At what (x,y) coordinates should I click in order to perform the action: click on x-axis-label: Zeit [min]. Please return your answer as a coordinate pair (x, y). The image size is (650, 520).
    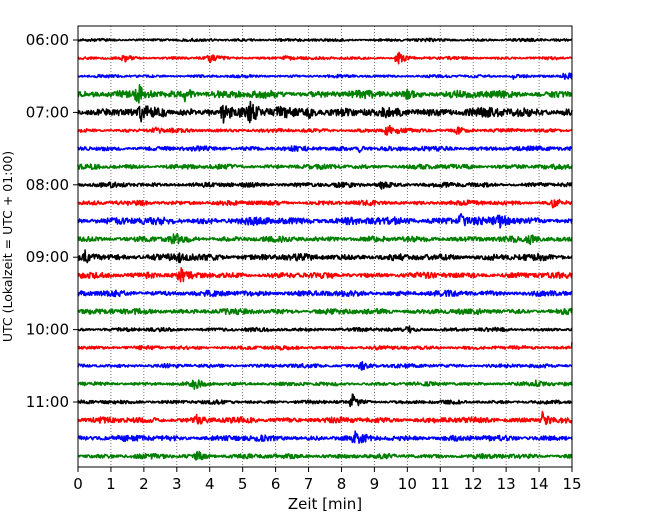
    Looking at the image, I should click on (325, 504).